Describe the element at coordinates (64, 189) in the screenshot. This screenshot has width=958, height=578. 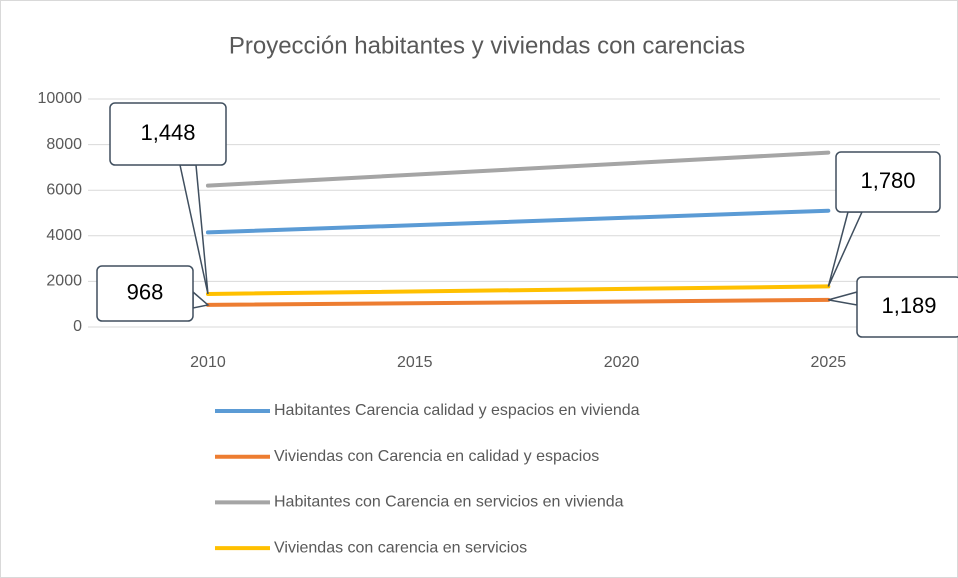
I see `y-tick-label: 6000` at that location.